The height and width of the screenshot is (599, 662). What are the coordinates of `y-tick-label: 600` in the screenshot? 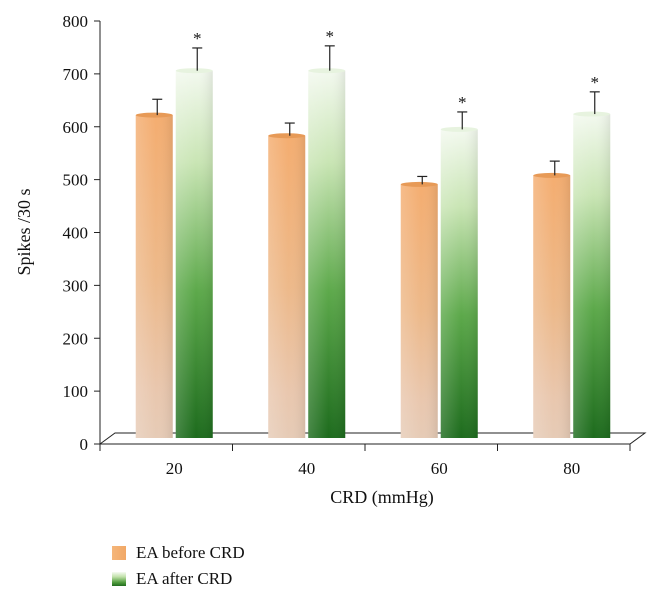 It's located at (76, 127).